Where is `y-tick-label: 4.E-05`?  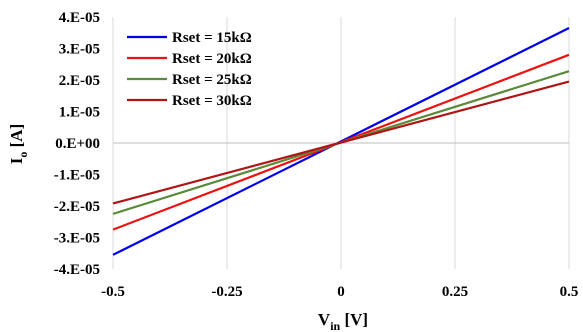 y-tick-label: 4.E-05 is located at coordinates (79, 18).